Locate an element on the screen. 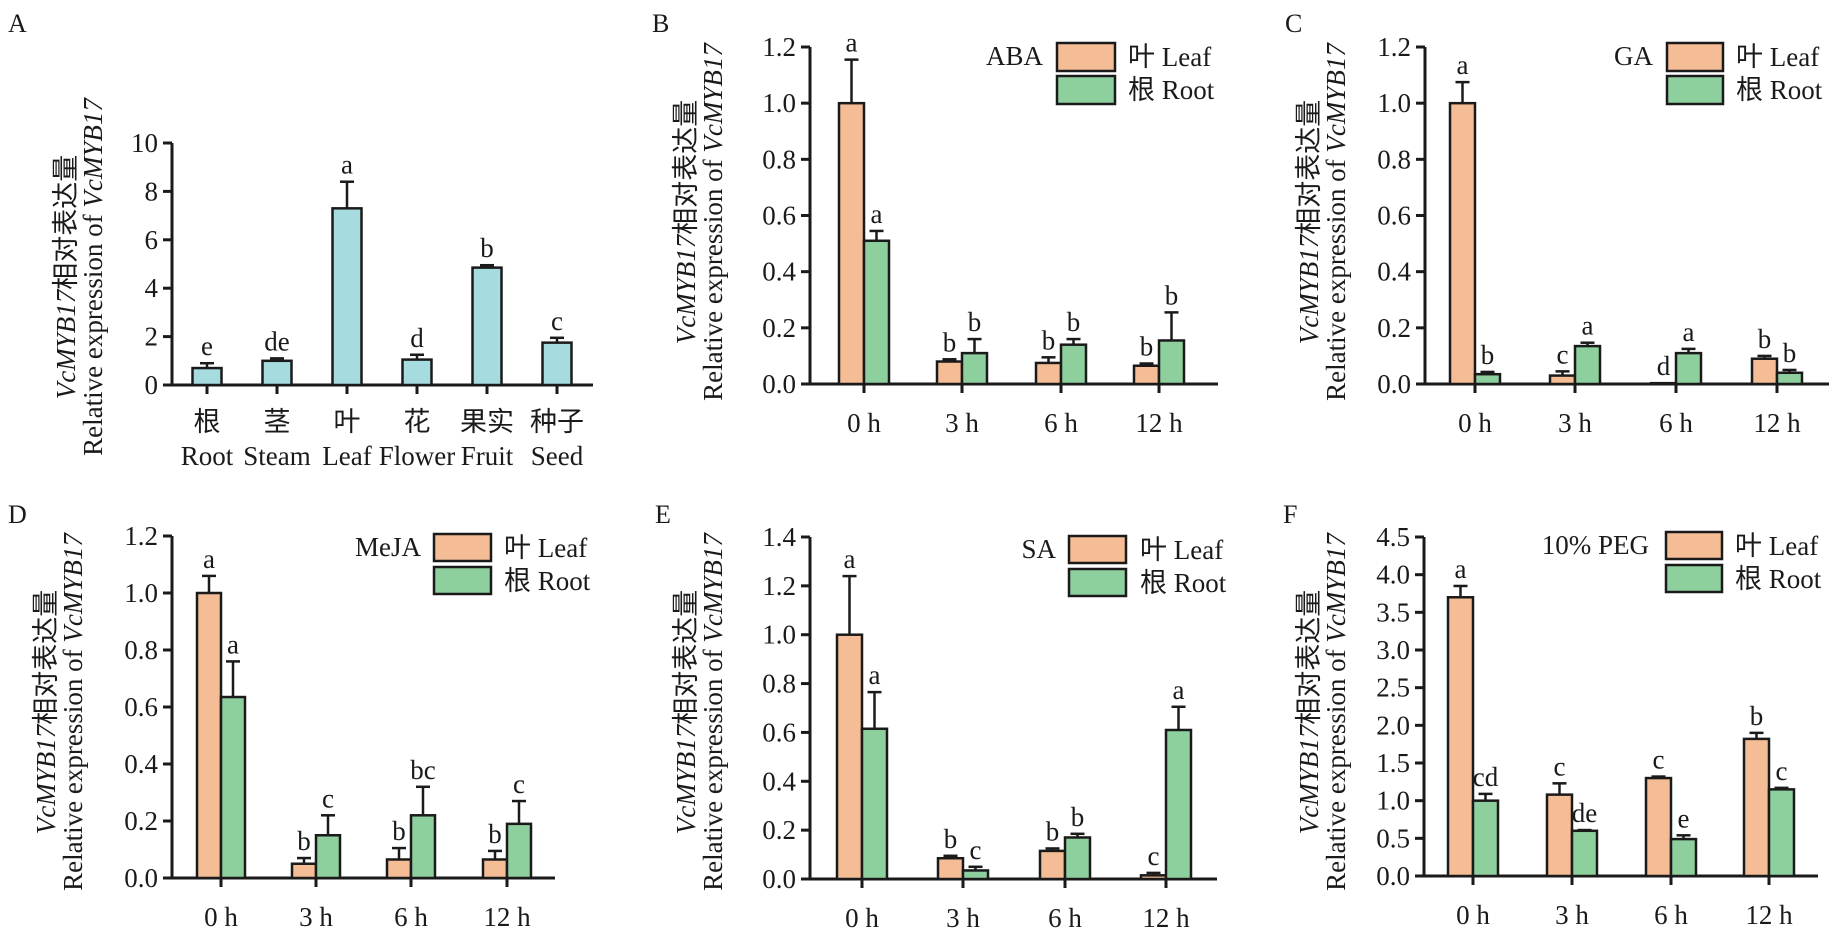  x-tick-label-cn: 叶 is located at coordinates (347, 422).